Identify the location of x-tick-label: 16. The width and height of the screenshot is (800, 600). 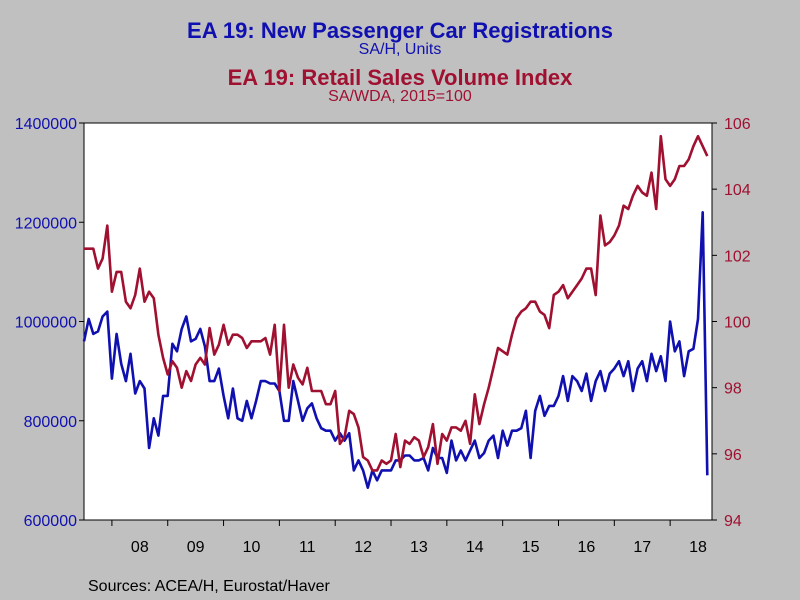
(587, 547).